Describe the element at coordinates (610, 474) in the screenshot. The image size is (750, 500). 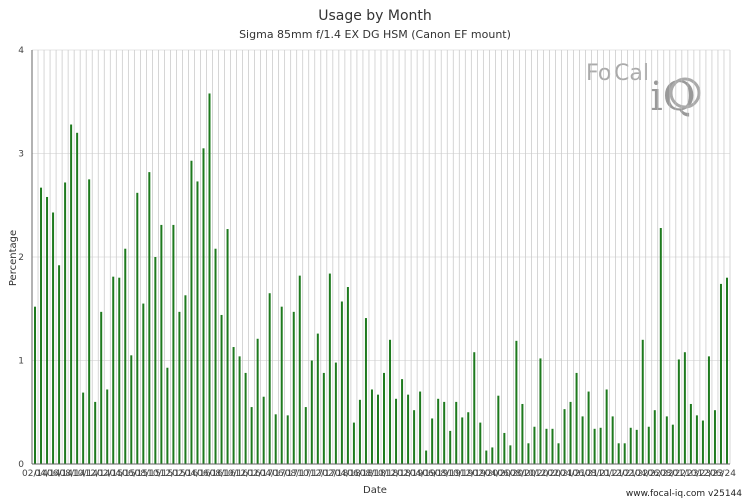
I see `x-tick-label: 10/21` at that location.